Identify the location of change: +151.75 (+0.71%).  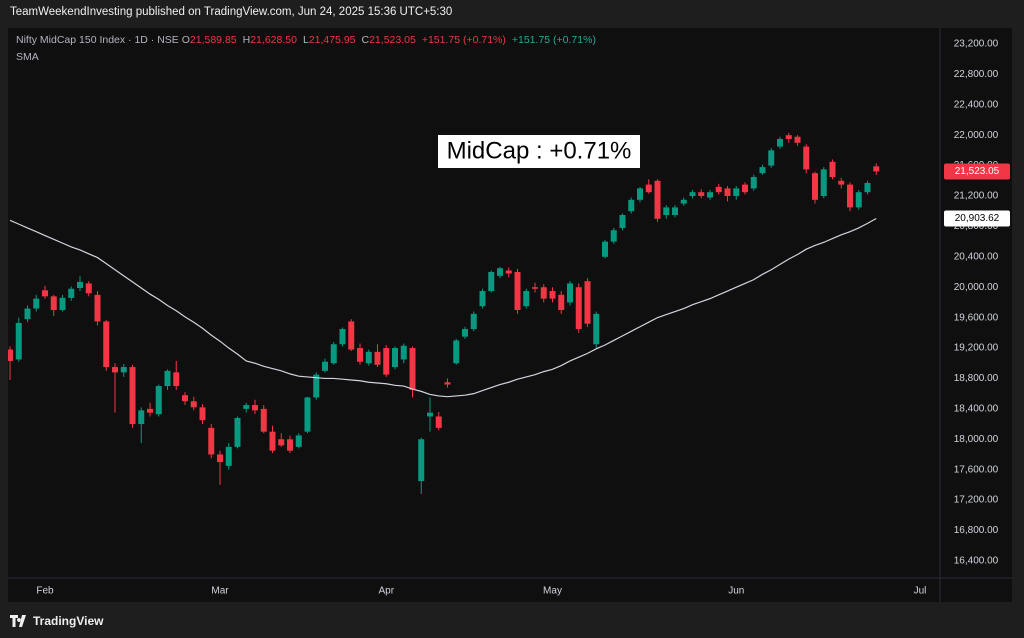
(553, 40).